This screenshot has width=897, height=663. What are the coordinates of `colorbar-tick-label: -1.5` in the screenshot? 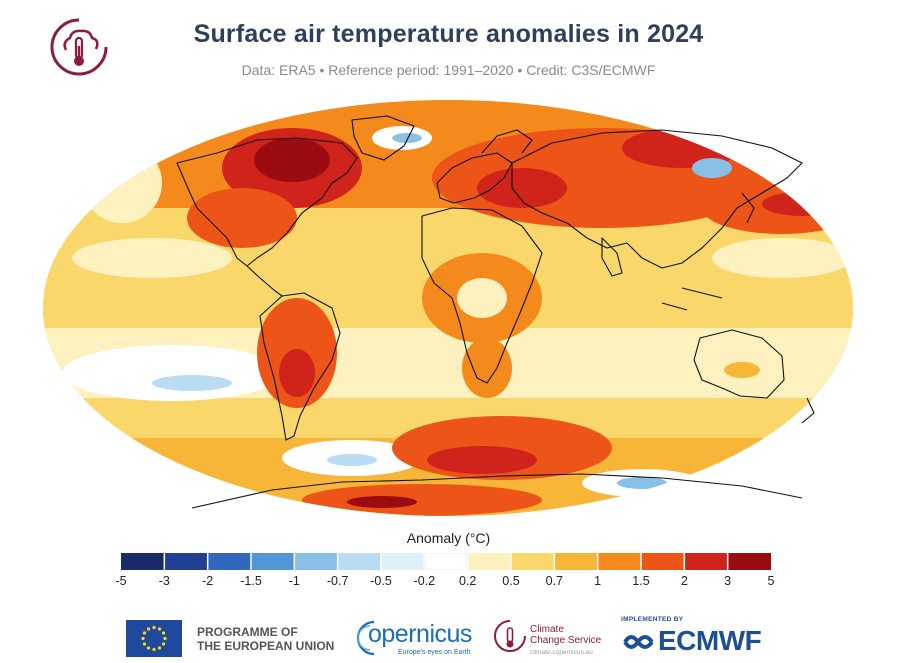 It's located at (251, 581).